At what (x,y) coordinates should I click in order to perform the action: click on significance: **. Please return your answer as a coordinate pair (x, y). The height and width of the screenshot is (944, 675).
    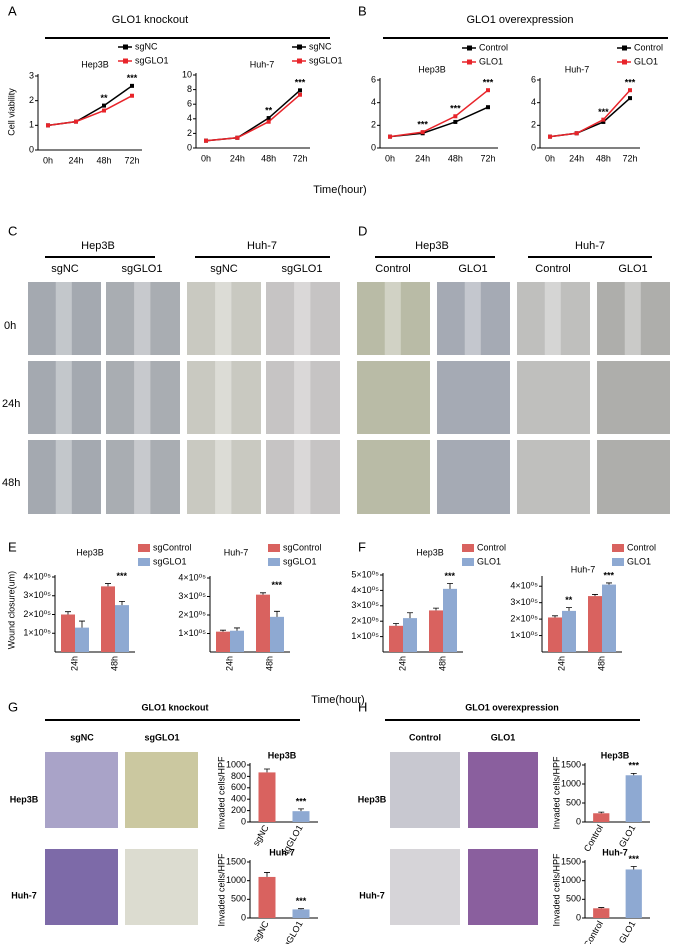
    Looking at the image, I should click on (569, 600).